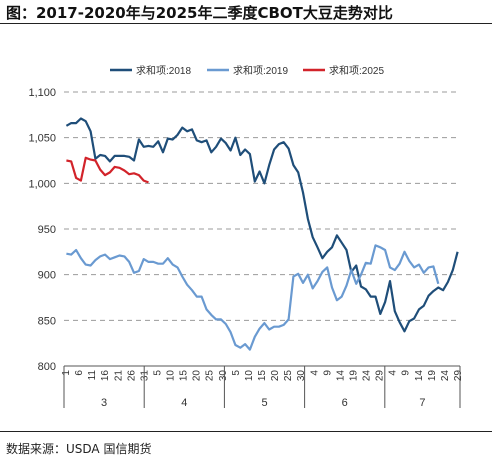 This screenshot has height=465, width=492. I want to click on x-tick-label: 6, so click(79, 373).